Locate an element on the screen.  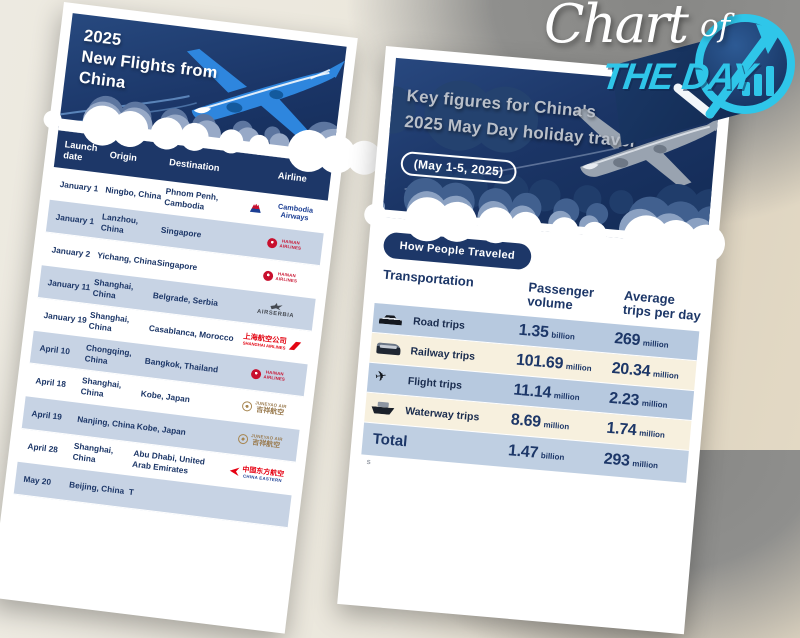
total-label: Total is located at coordinates (390, 440).